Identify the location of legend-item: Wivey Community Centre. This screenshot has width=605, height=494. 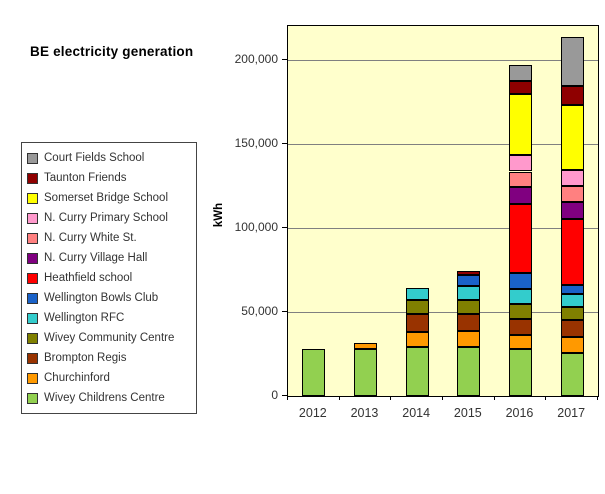
(111, 338).